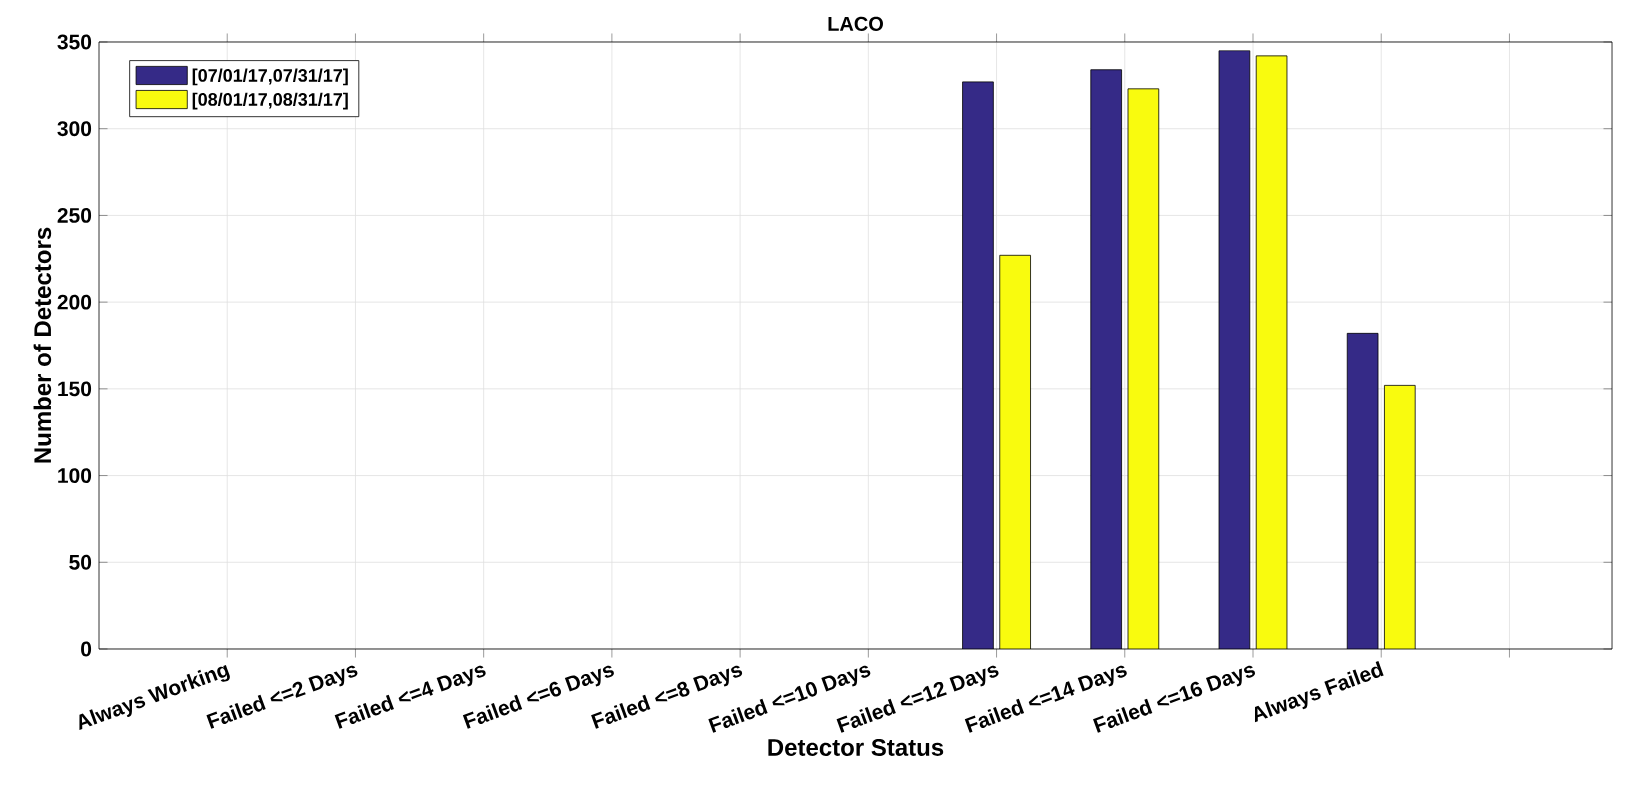 This screenshot has height=802, width=1641. What do you see at coordinates (42, 345) in the screenshot?
I see `y-axis-title: Number of Detectors` at bounding box center [42, 345].